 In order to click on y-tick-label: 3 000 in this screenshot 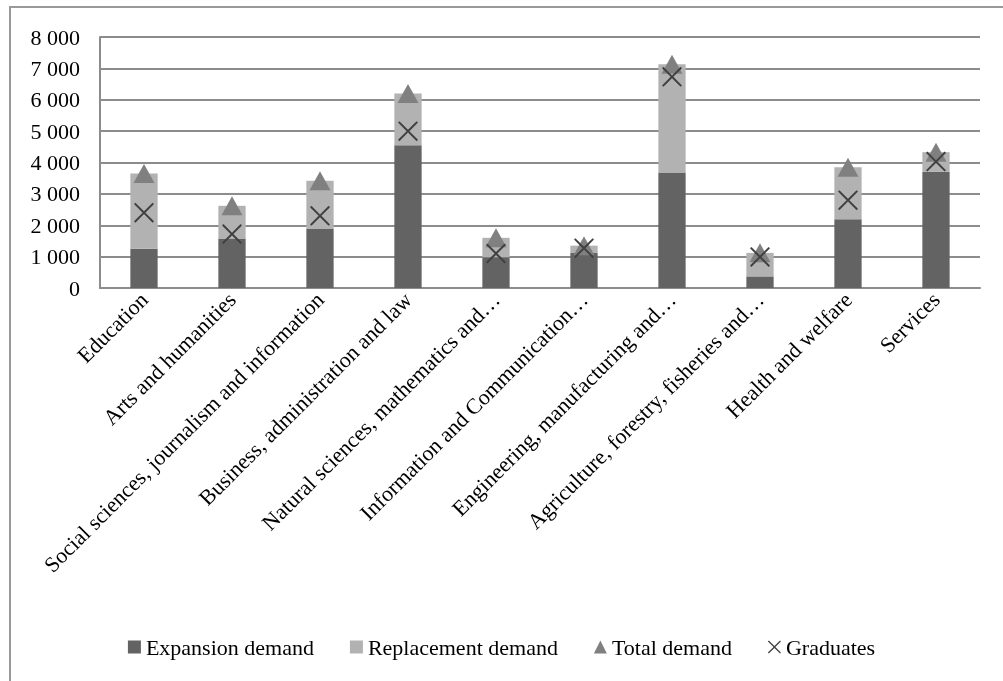, I will do `click(55, 194)`.